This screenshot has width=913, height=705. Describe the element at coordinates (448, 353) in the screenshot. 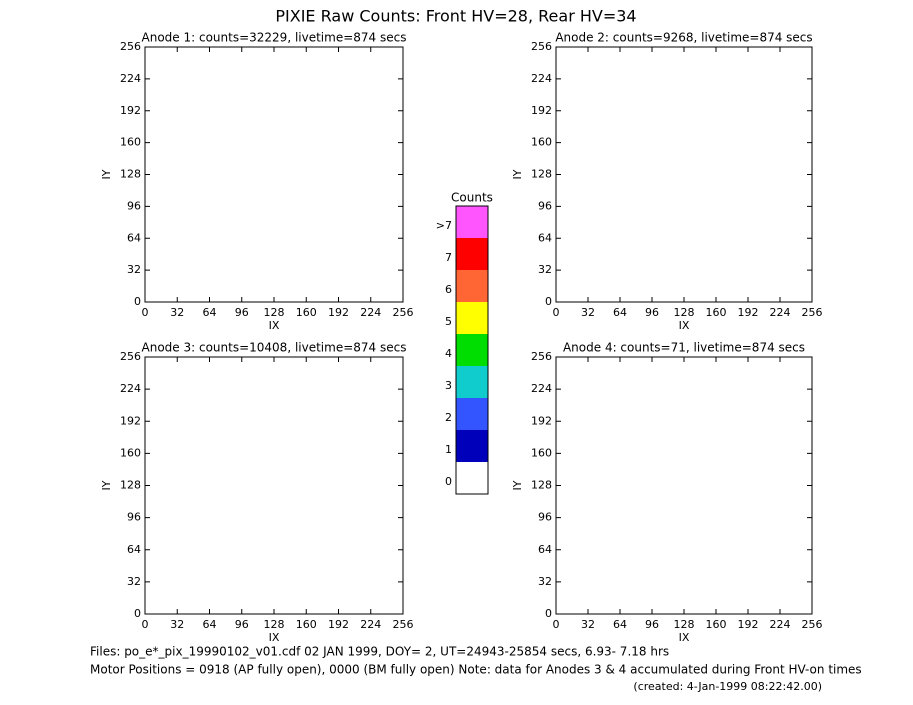

I see `colorbar-label: 4` at that location.